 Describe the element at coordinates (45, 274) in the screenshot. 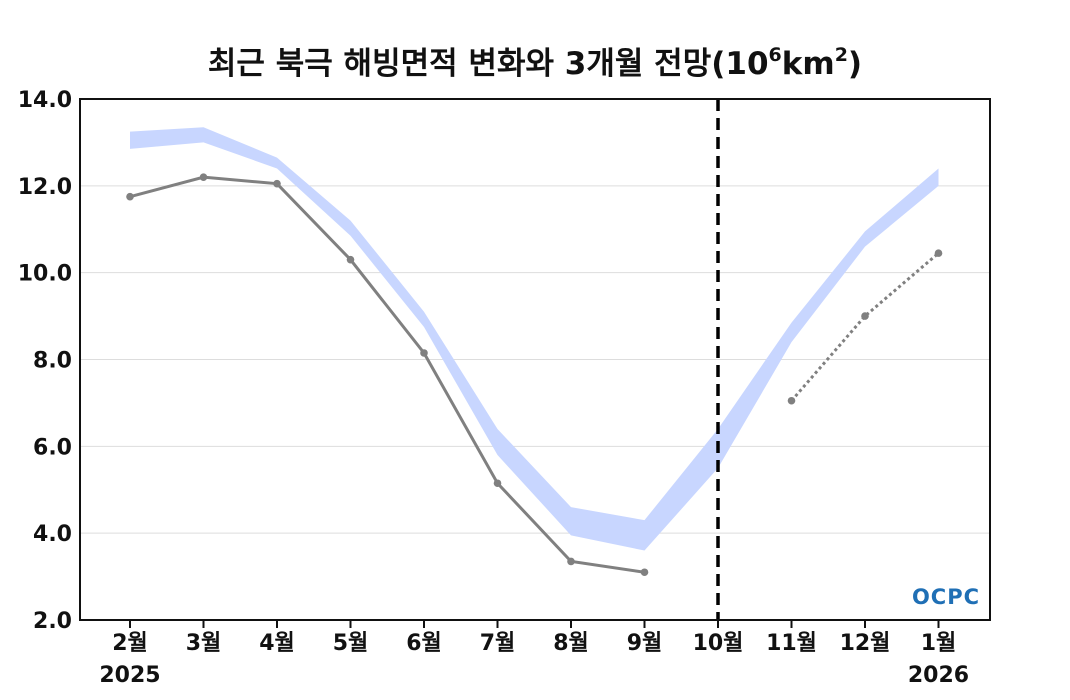

I see `y-tick-label: 10.0` at that location.